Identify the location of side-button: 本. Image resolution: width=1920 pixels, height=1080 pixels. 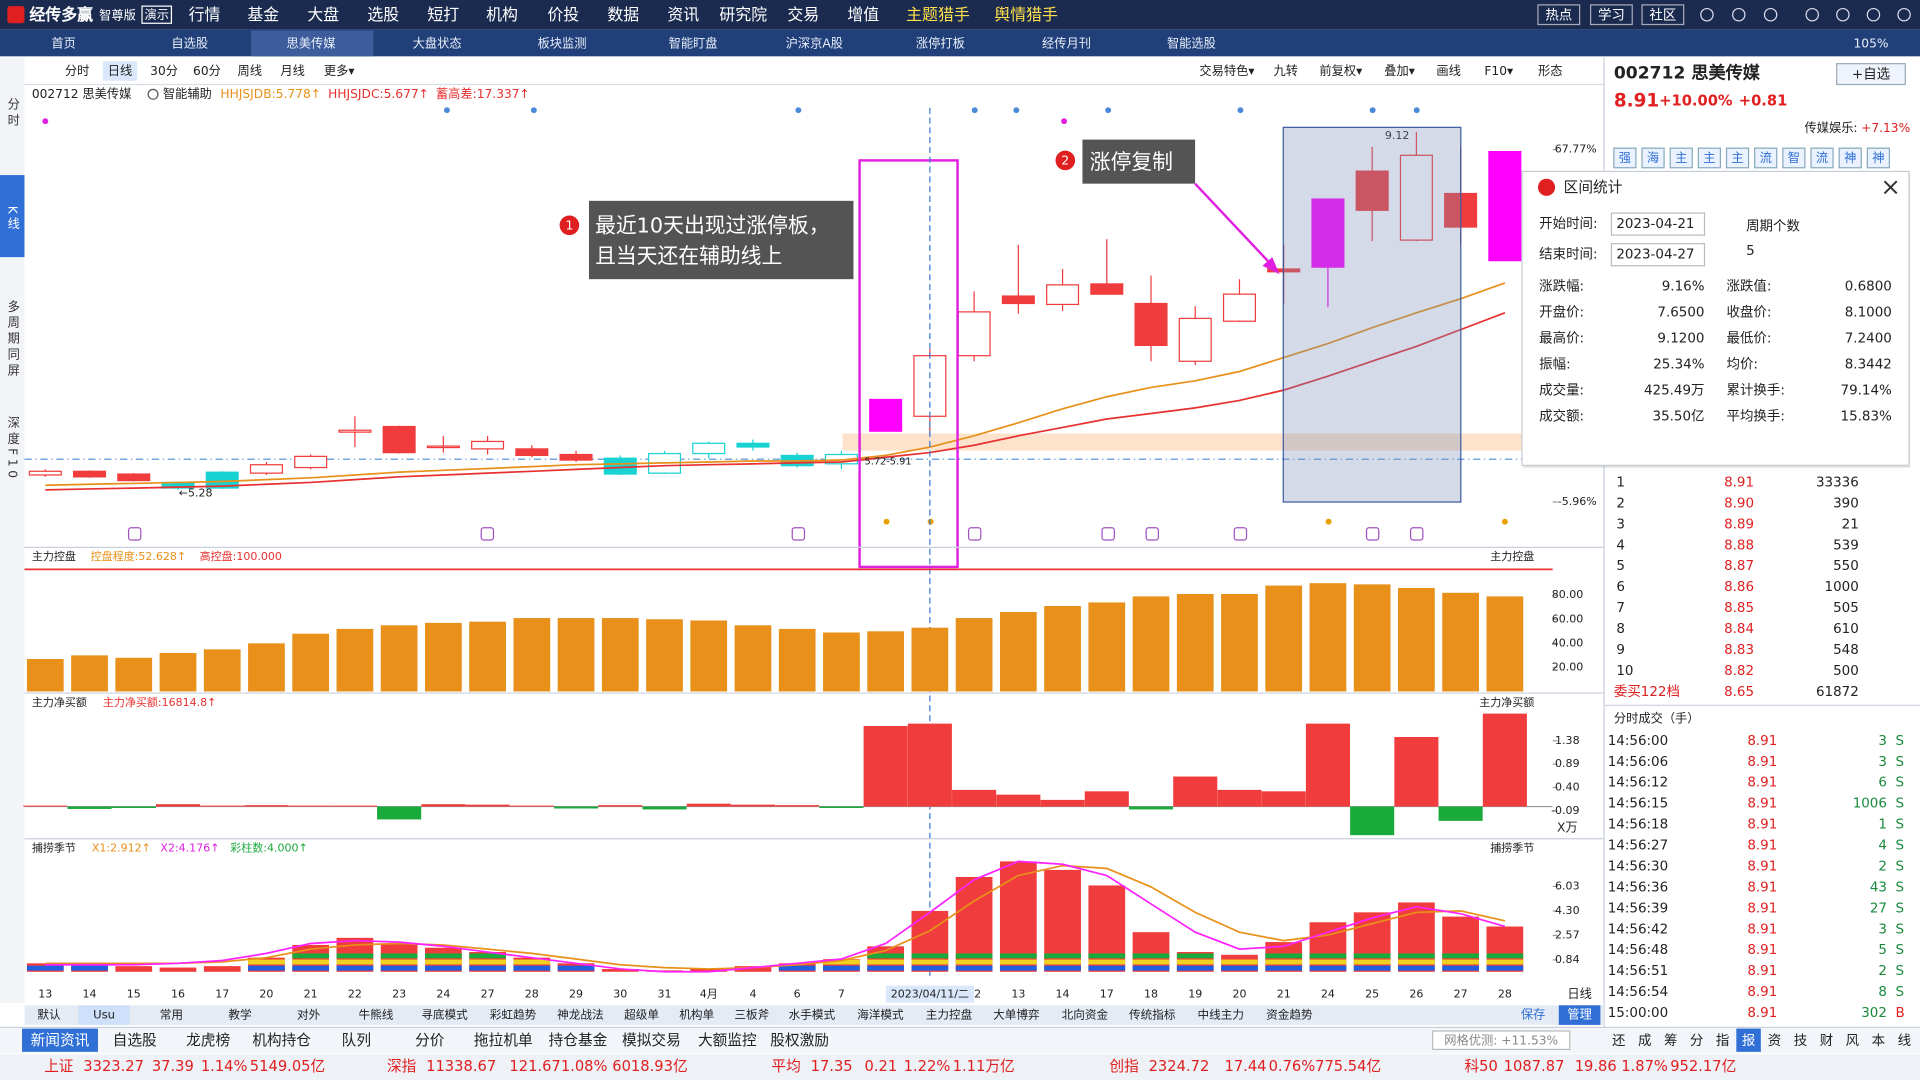
(1878, 1041).